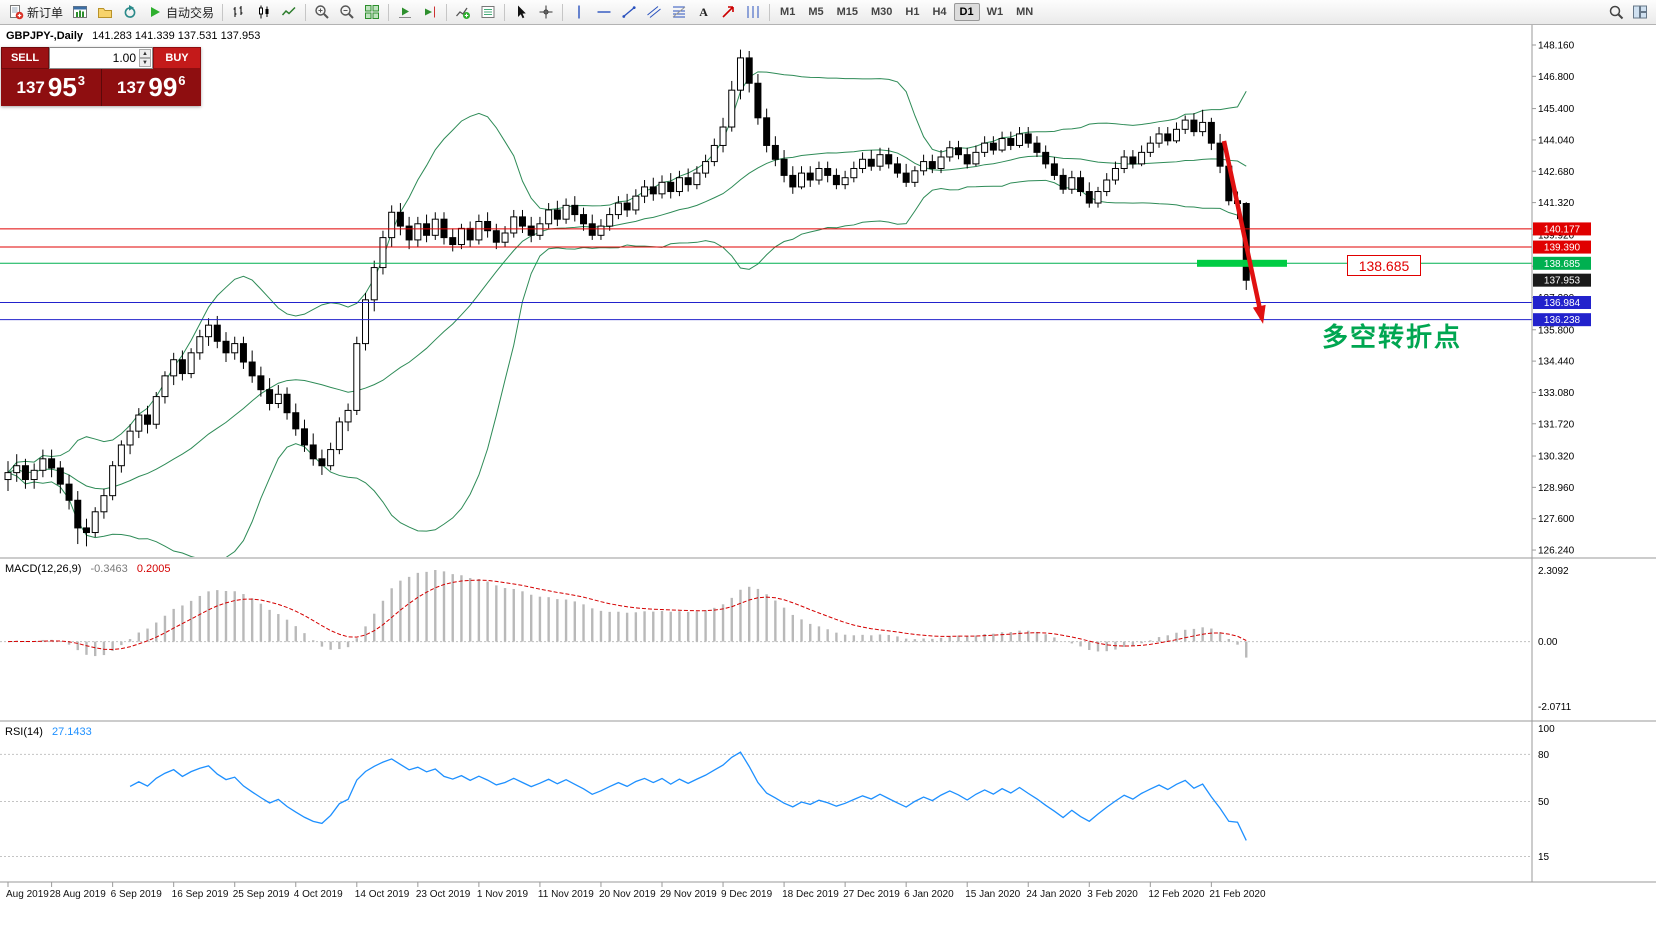 This screenshot has height=947, width=1656. What do you see at coordinates (1616, 12) in the screenshot?
I see `search-button` at bounding box center [1616, 12].